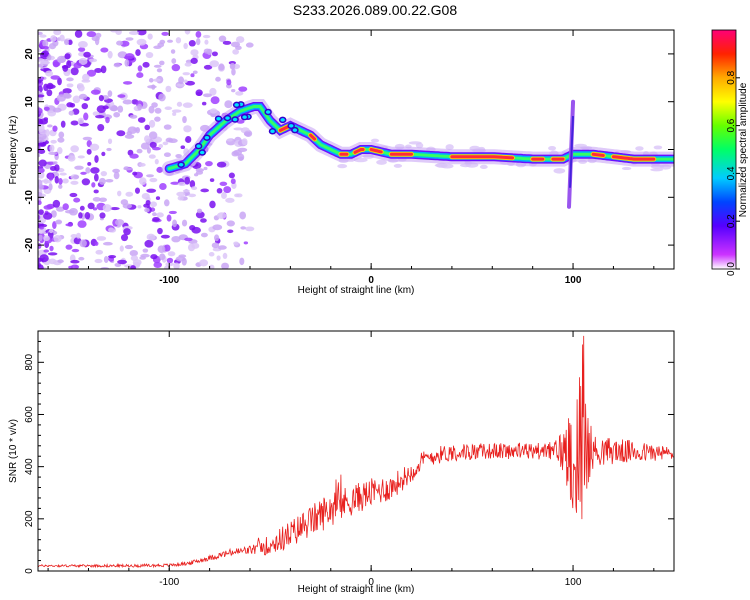  Describe the element at coordinates (169, 280) in the screenshot. I see `spectro-xtick-label: -100` at that location.